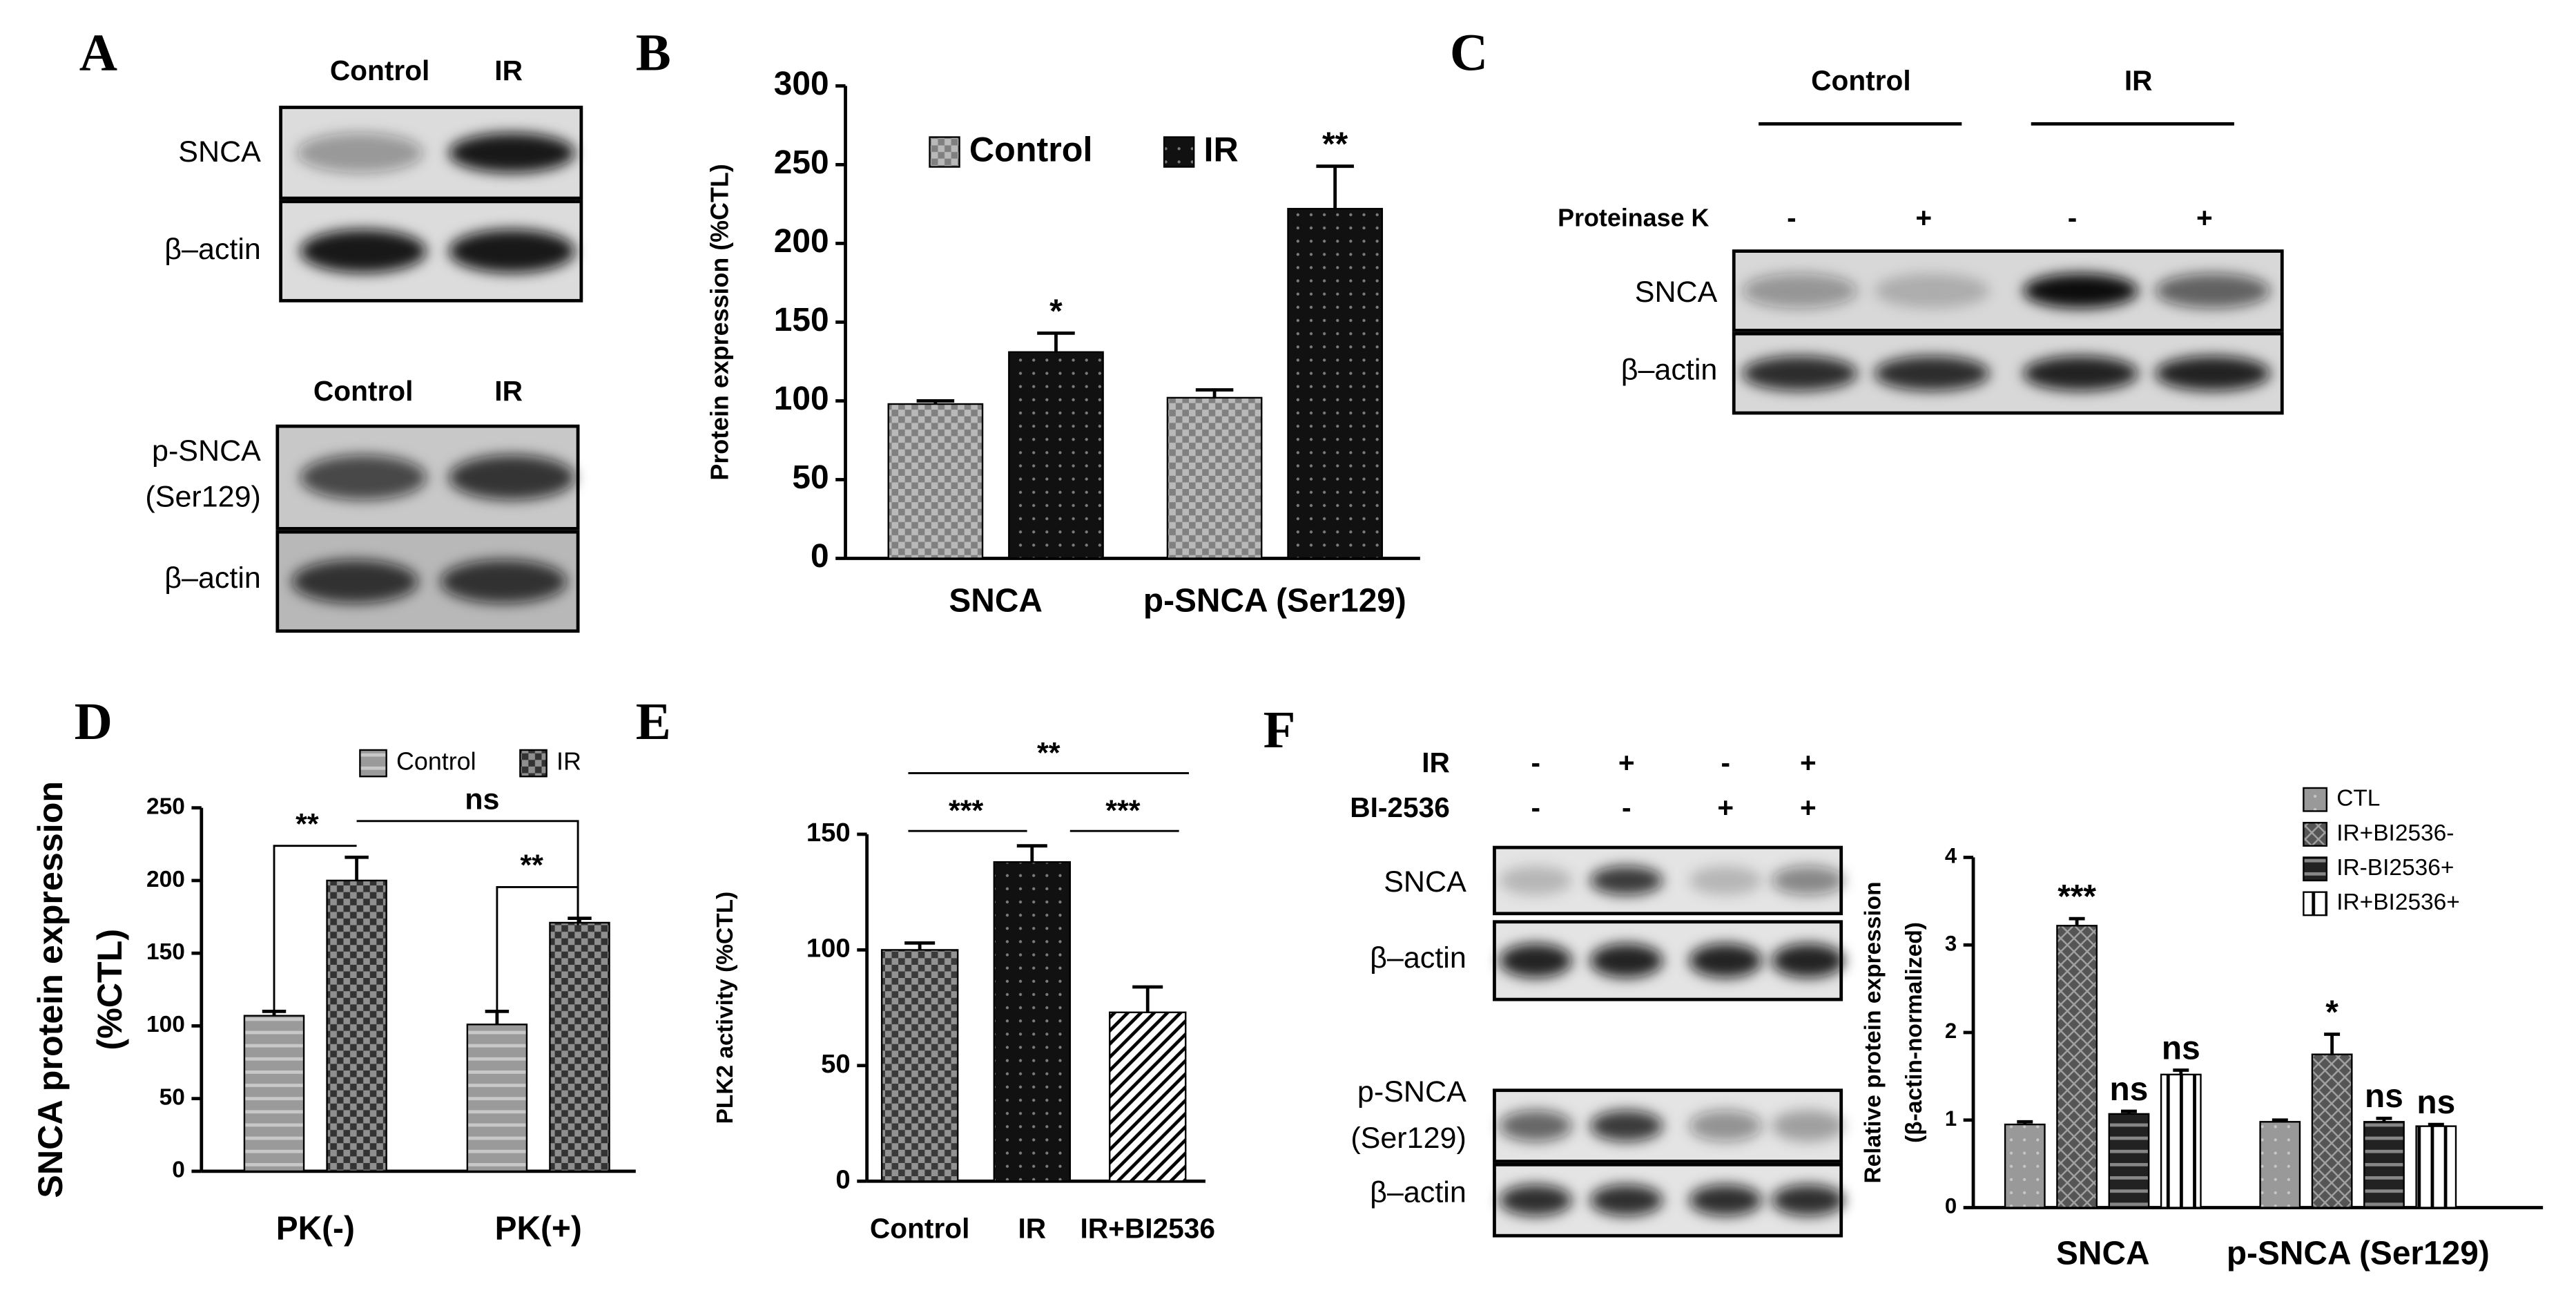  I want to click on significance: ns, so click(2130, 1089).